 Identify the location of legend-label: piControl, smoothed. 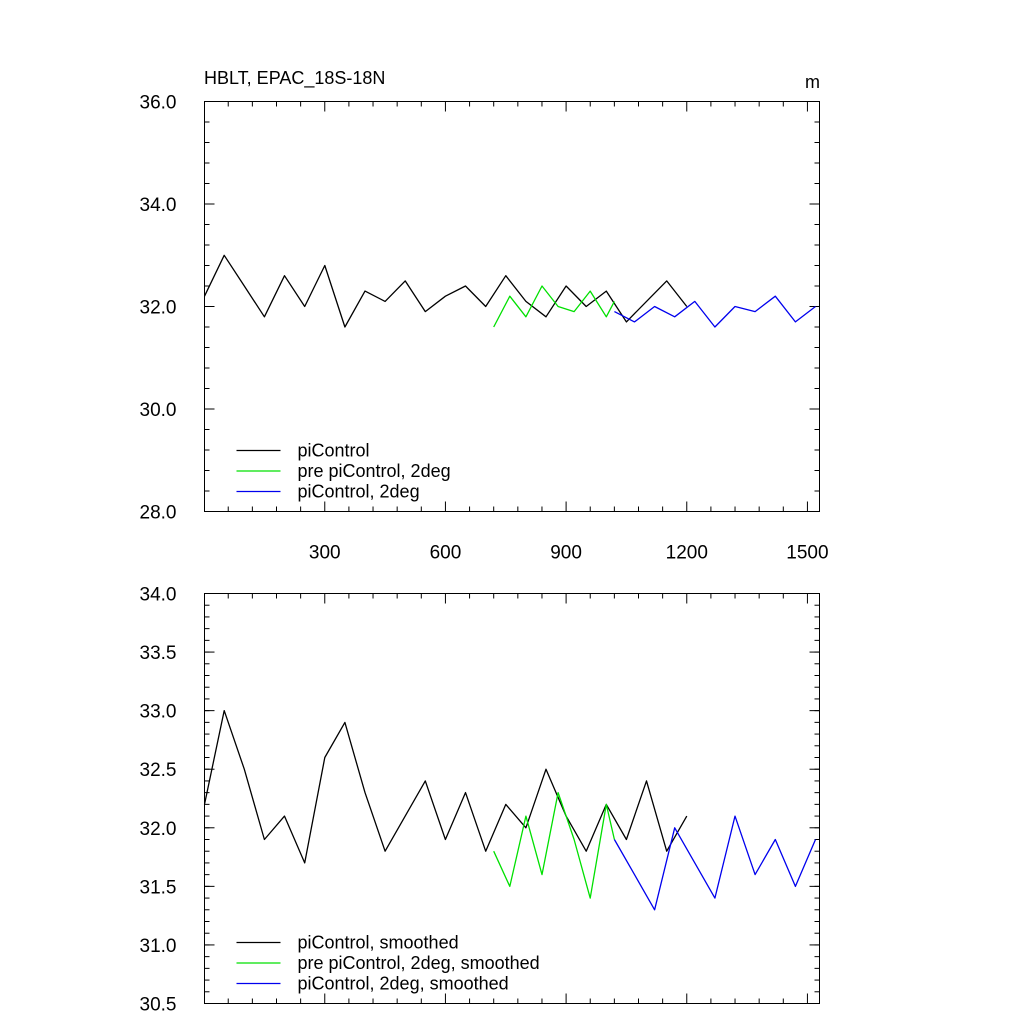
(378, 943).